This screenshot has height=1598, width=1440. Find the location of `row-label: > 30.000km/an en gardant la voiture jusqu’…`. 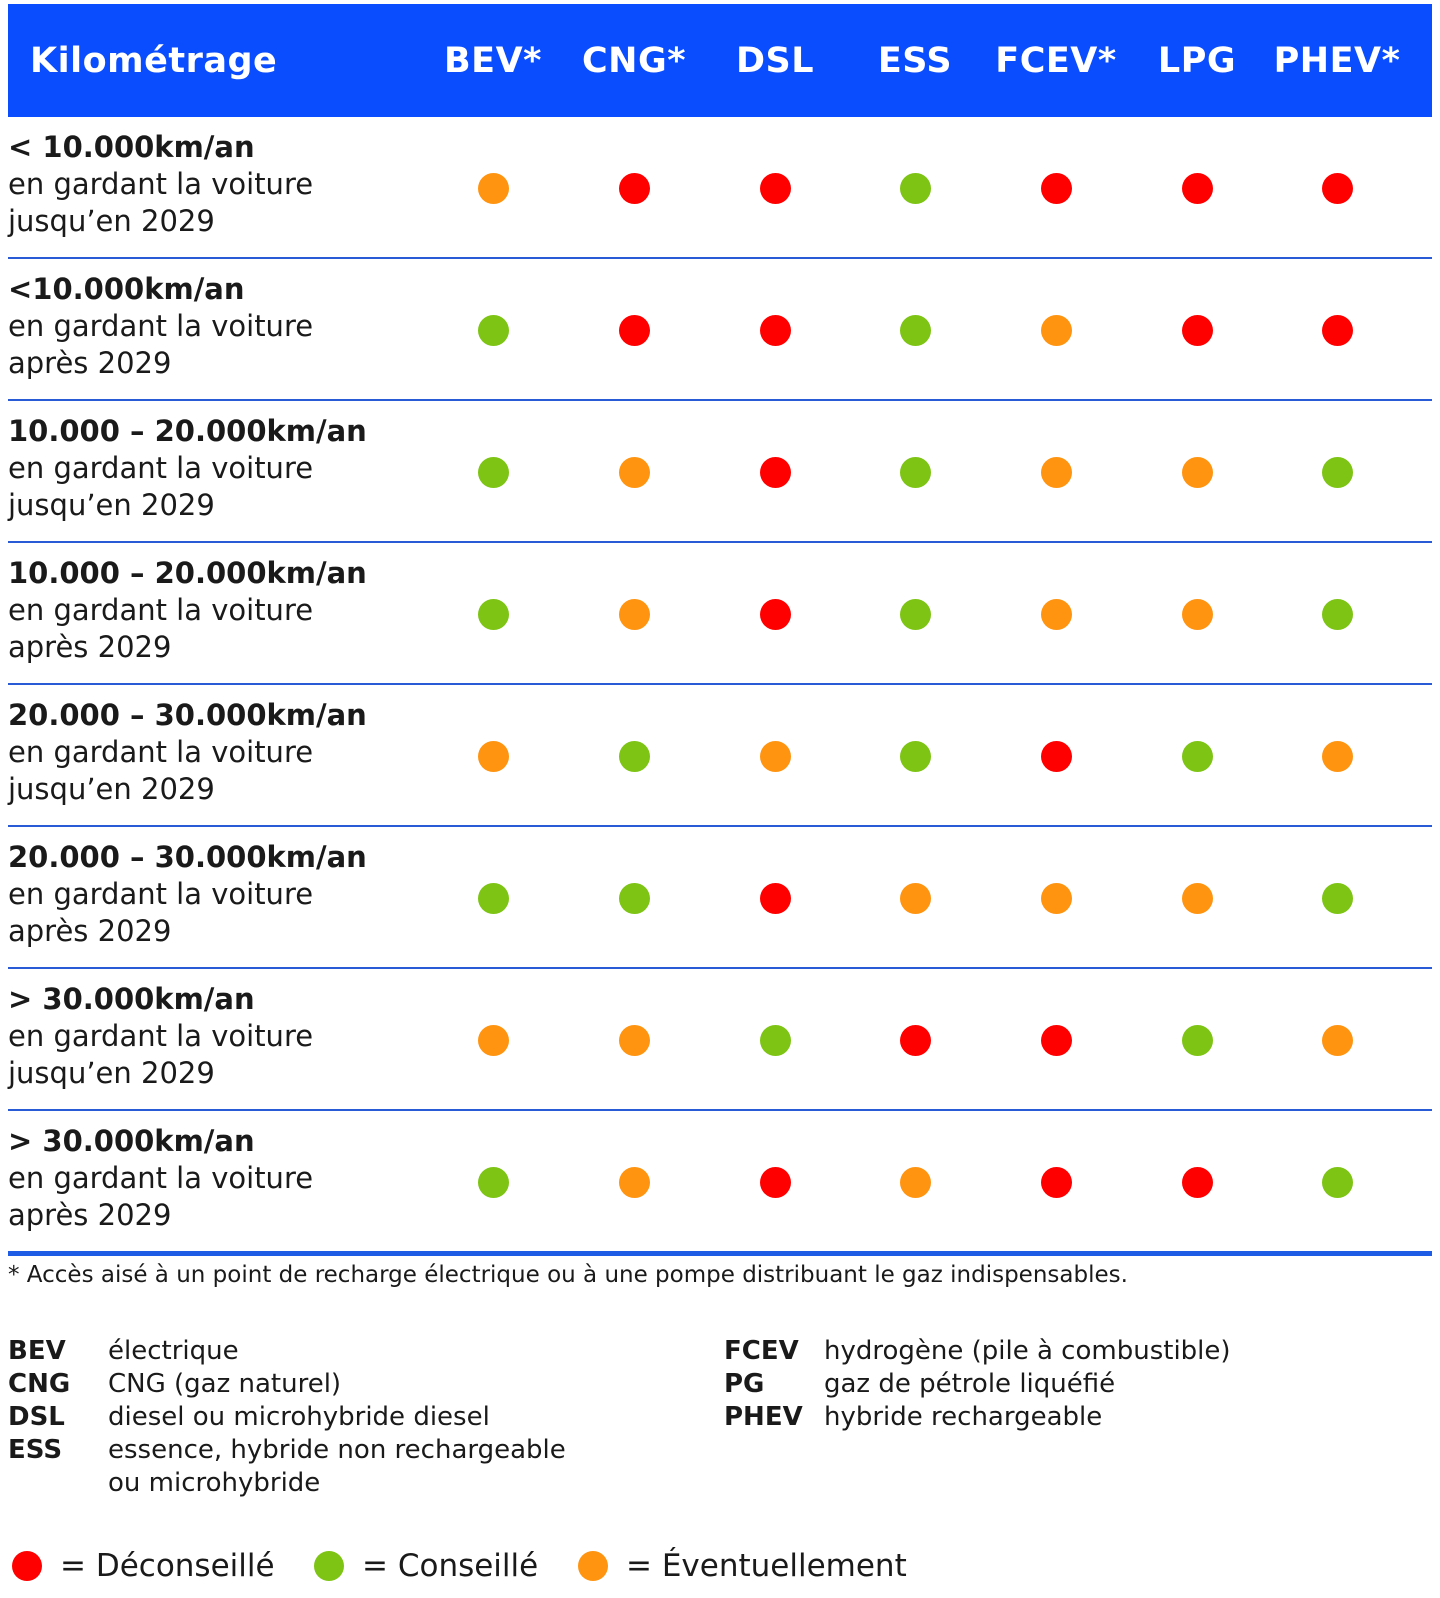

row-label: > 30.000km/an en gardant la voiture jusqu’… is located at coordinates (228, 1036).